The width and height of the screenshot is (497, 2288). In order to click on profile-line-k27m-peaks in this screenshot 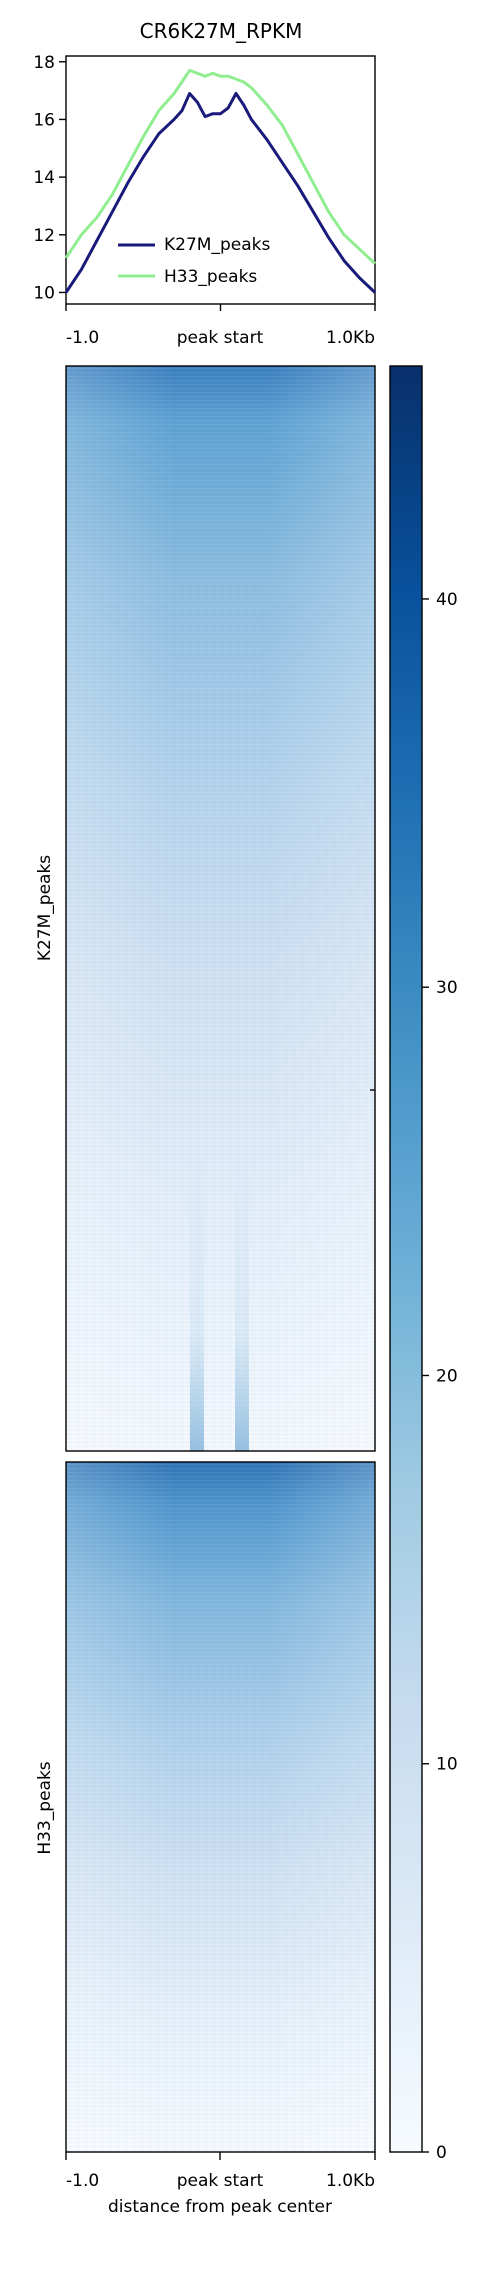, I will do `click(220, 193)`.